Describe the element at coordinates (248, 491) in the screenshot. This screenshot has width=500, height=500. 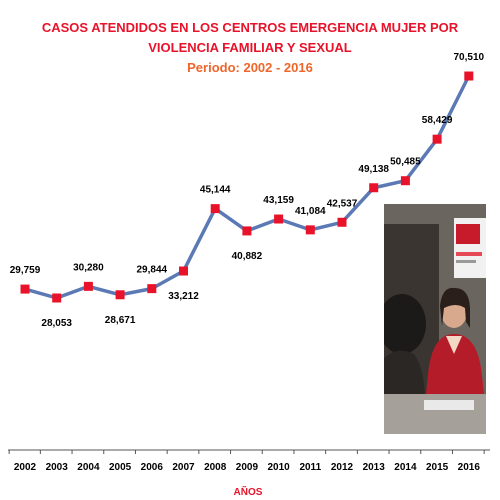
I see `x-axis-title: AÑOS` at that location.